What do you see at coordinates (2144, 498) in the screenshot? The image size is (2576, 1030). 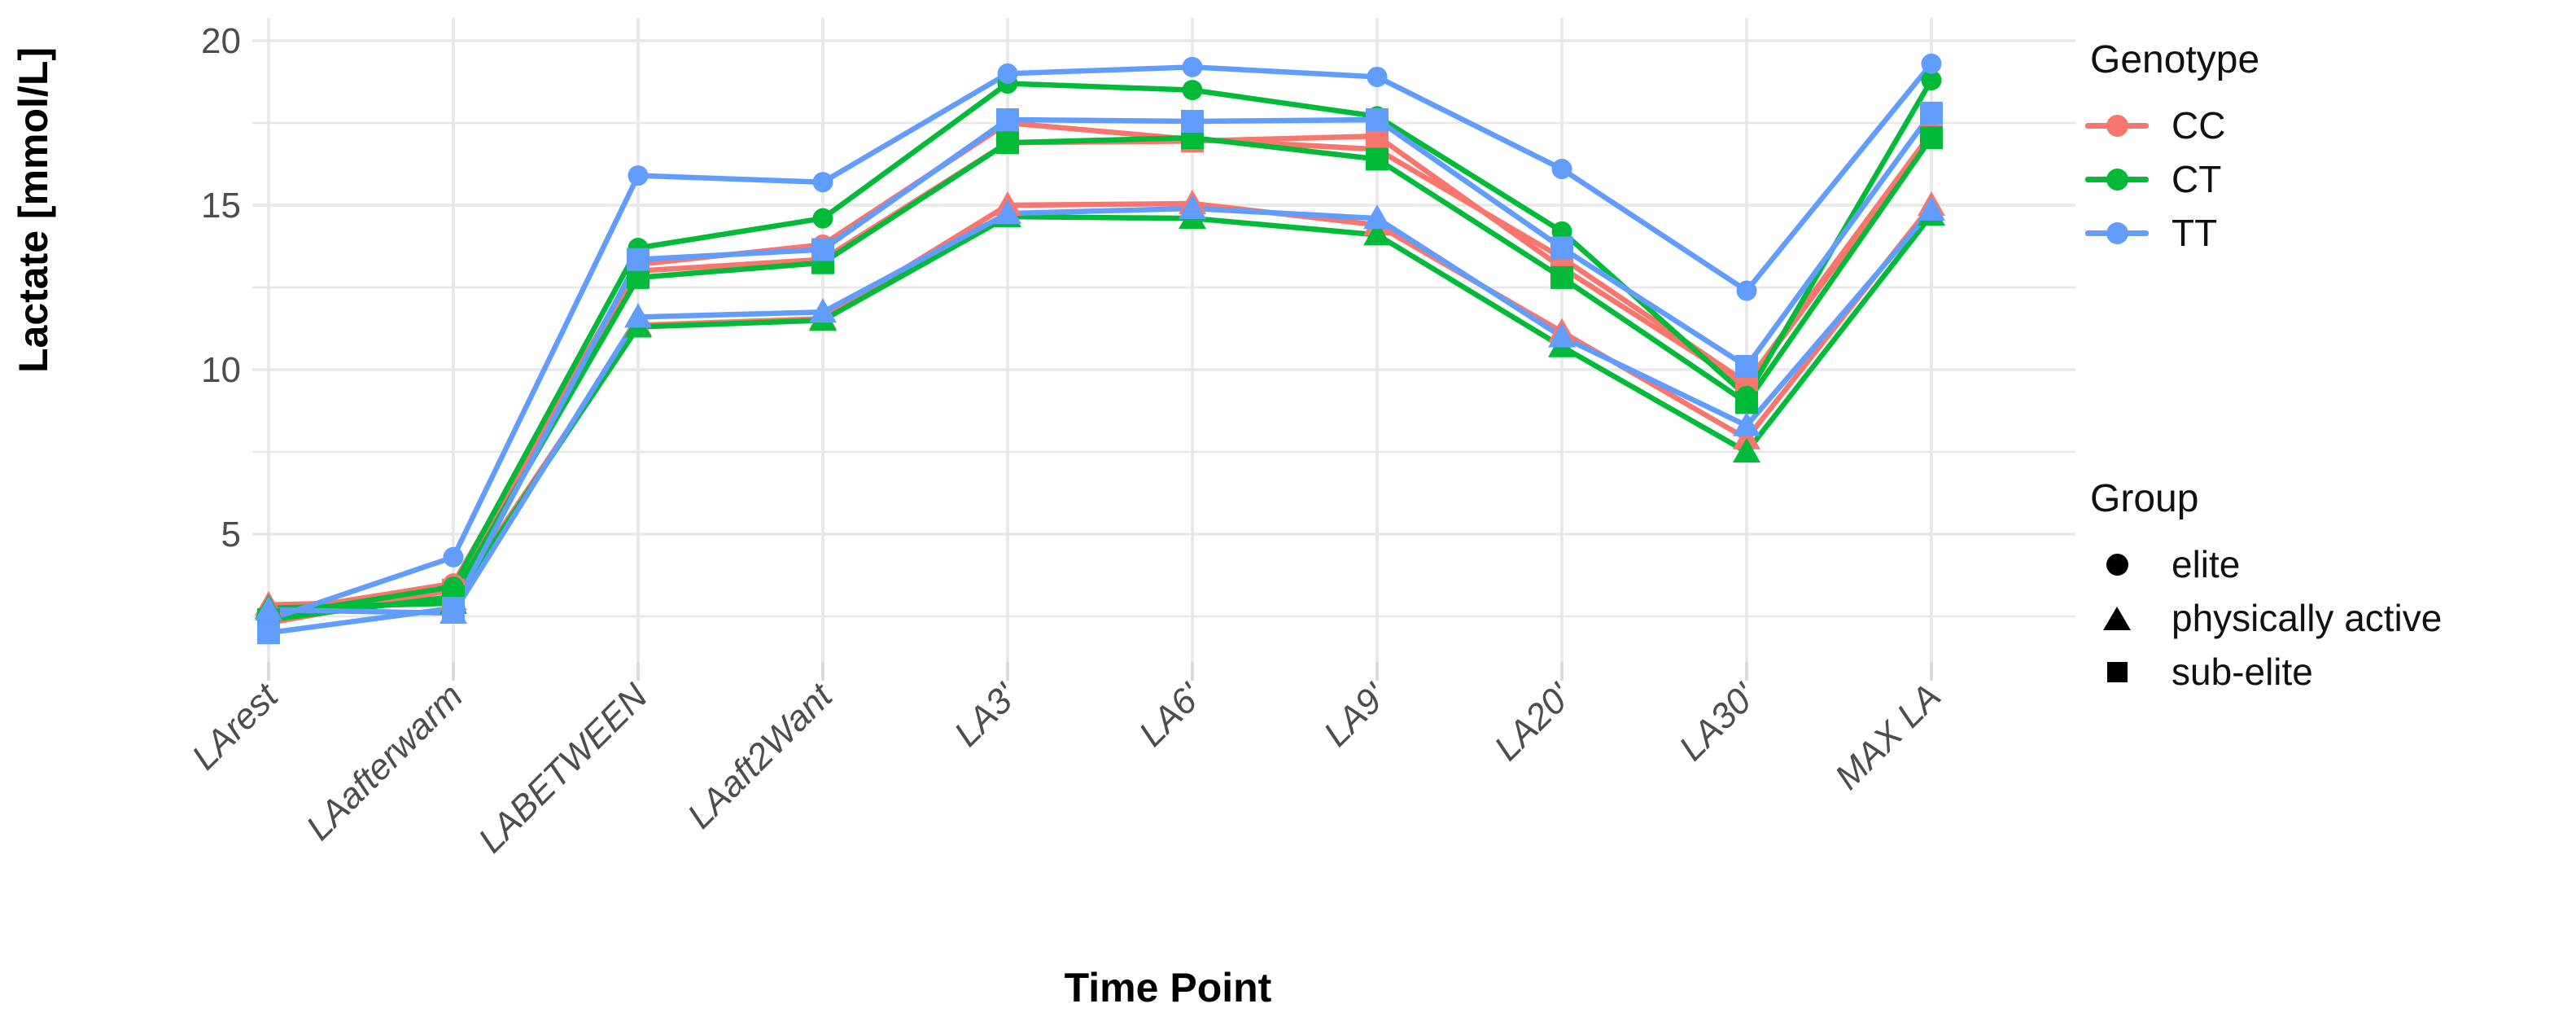 I see `legend-group-title: Group` at bounding box center [2144, 498].